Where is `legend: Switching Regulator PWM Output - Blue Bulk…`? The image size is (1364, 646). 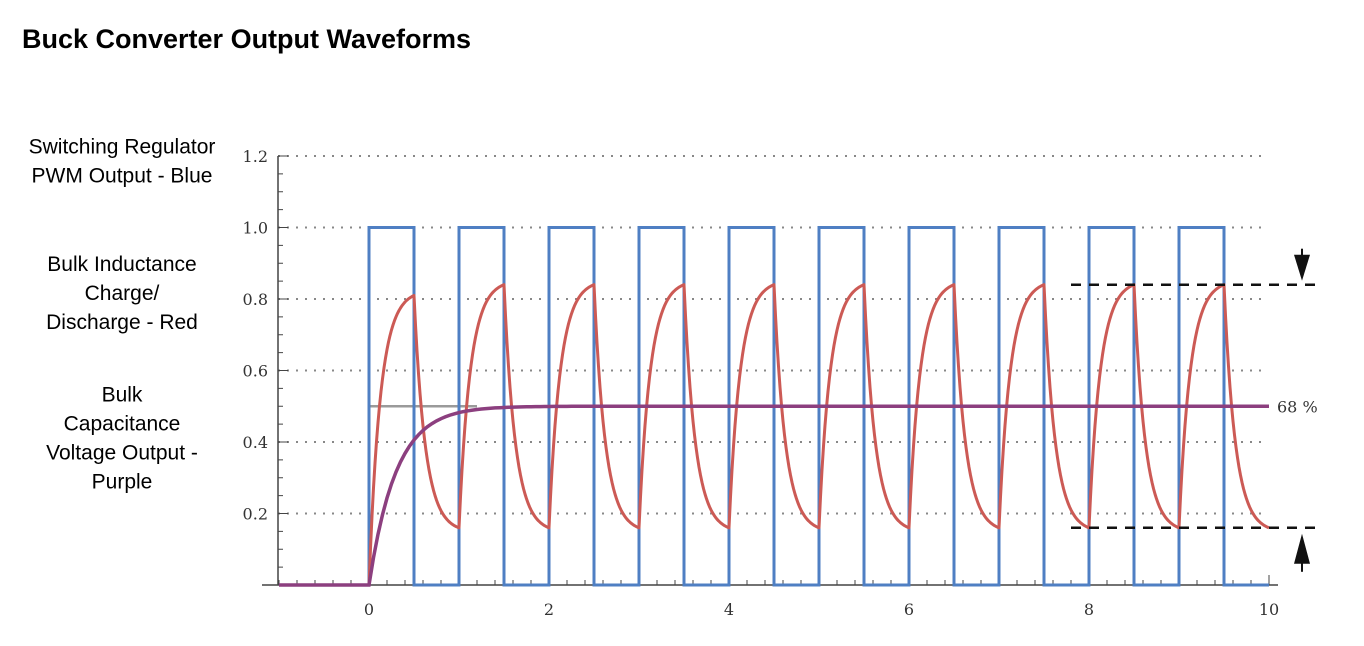
legend: Switching Regulator PWM Output - Blue Bulk… is located at coordinates (122, 315).